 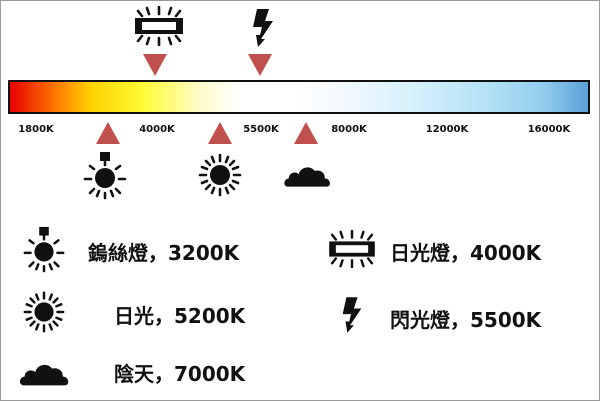 I want to click on marker-4000k-top, so click(x=155, y=65).